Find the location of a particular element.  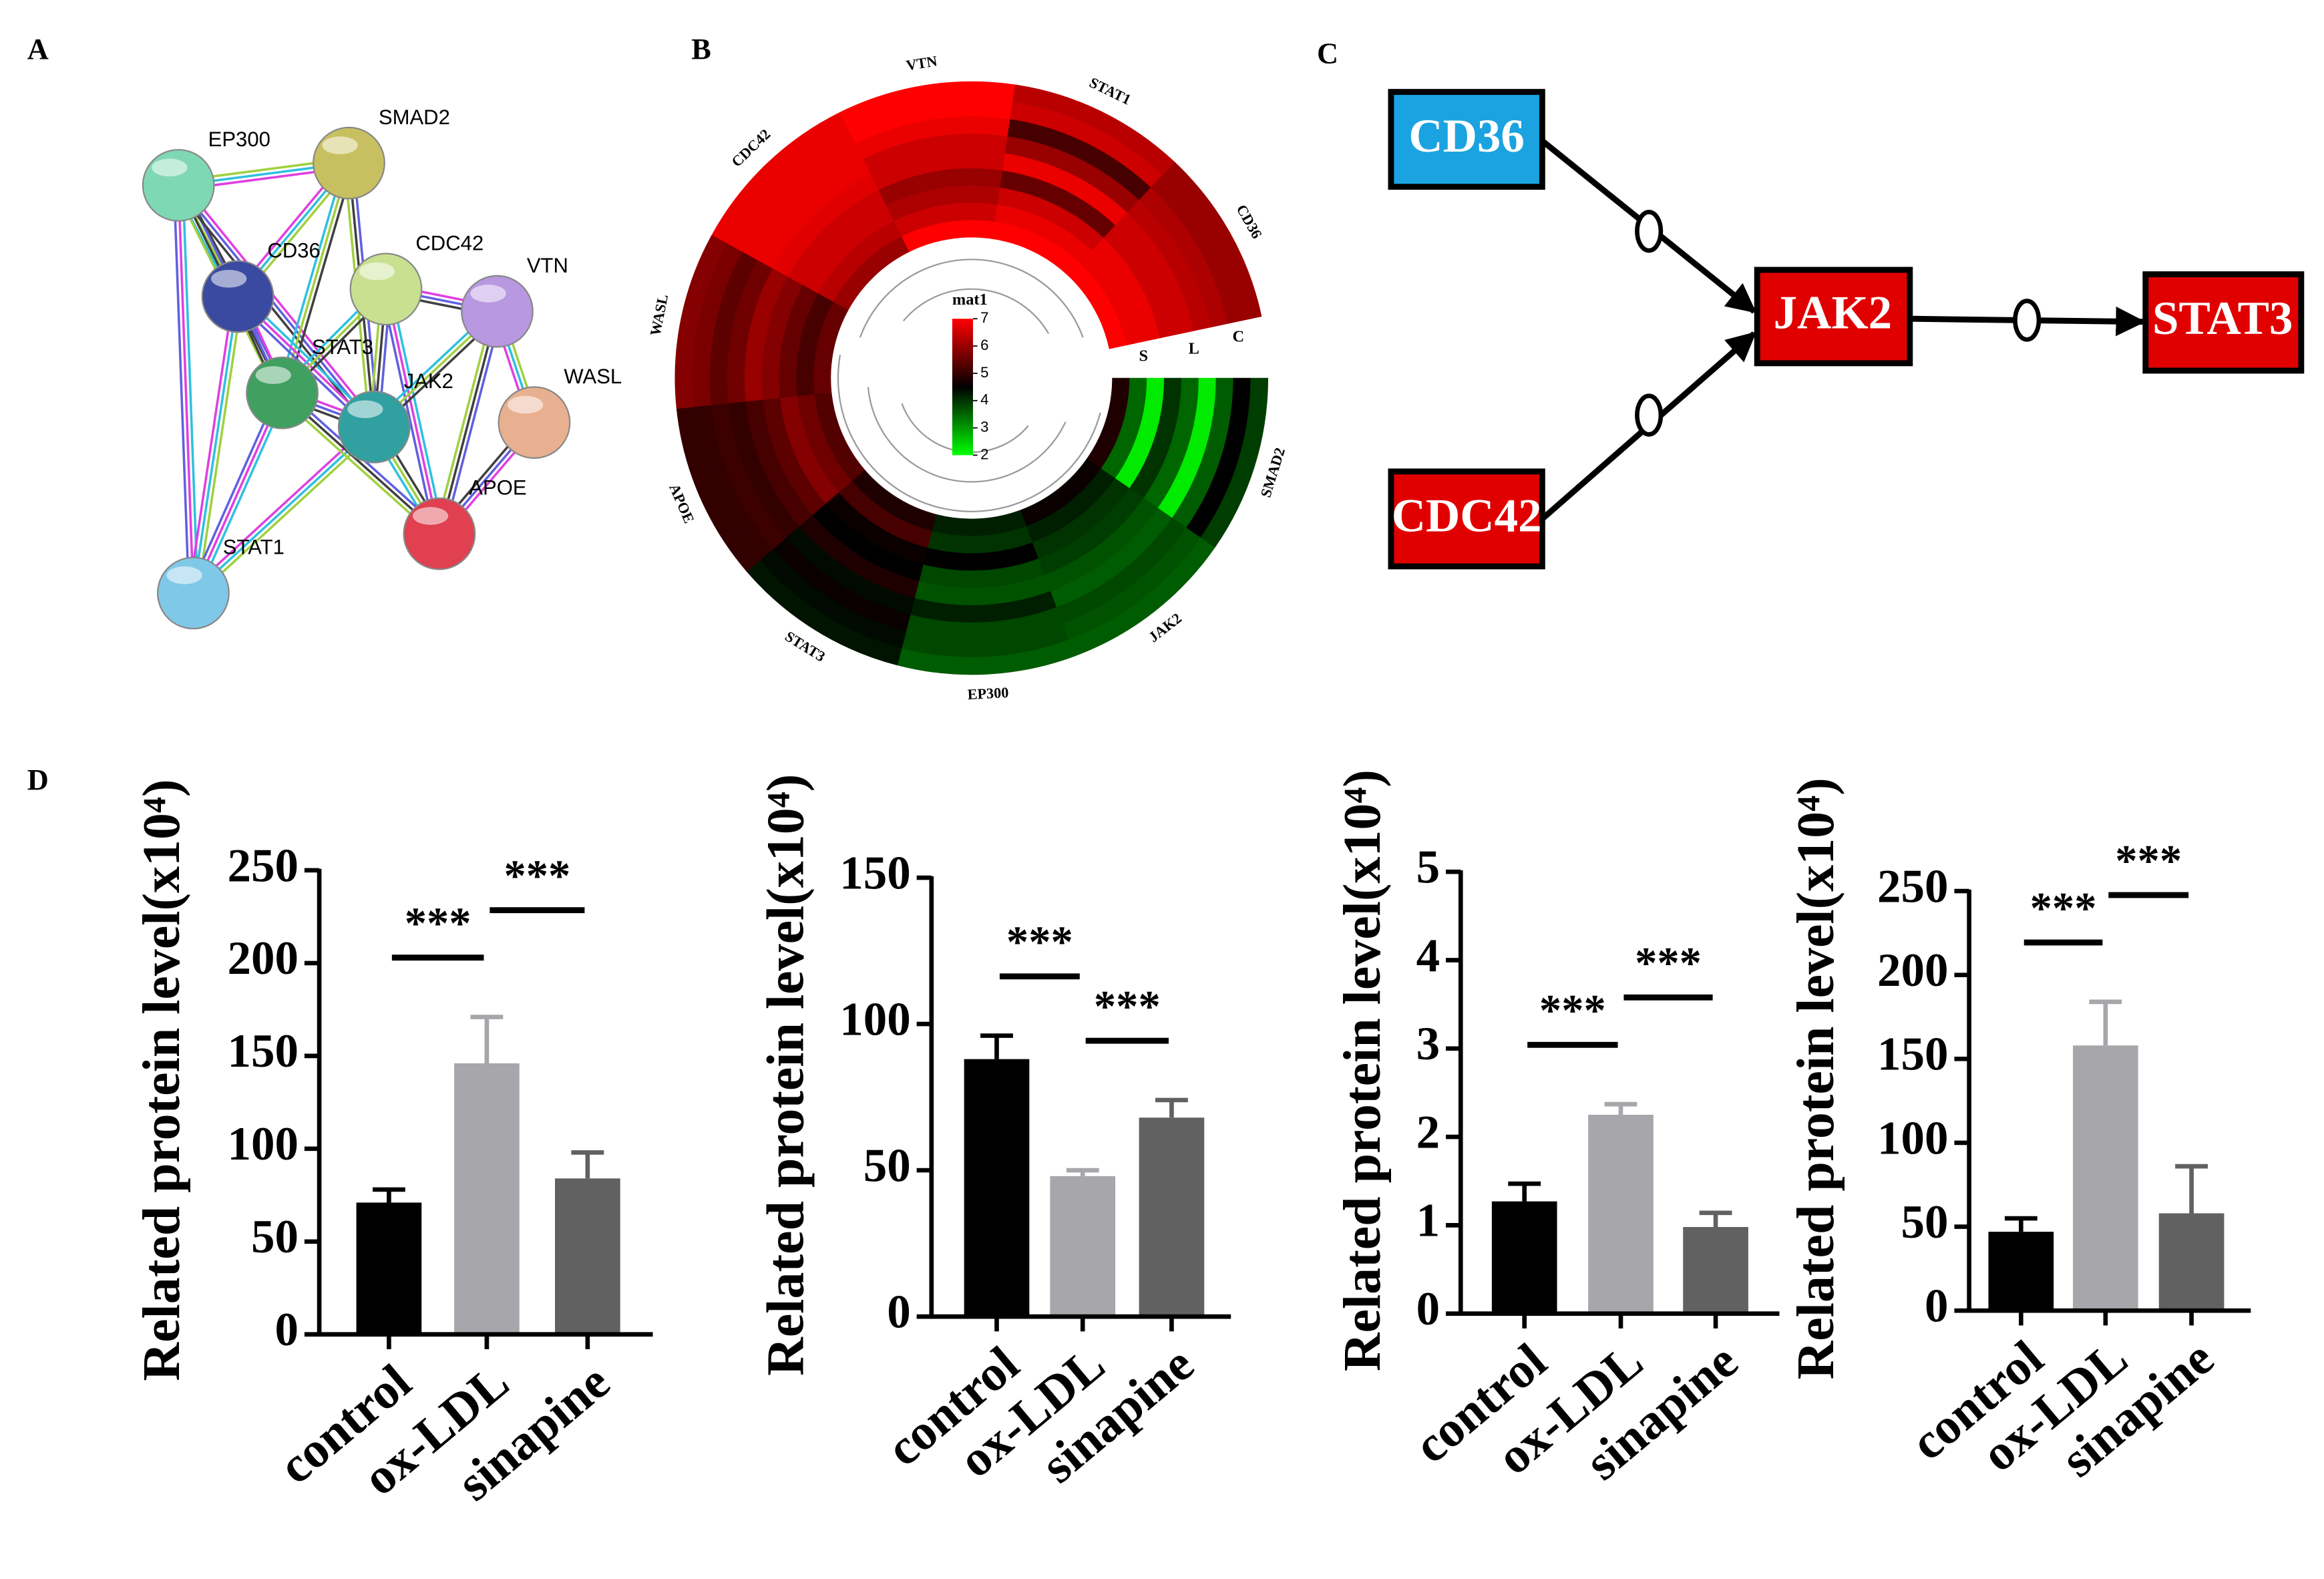

gene-label: JAK2 is located at coordinates (1165, 628).